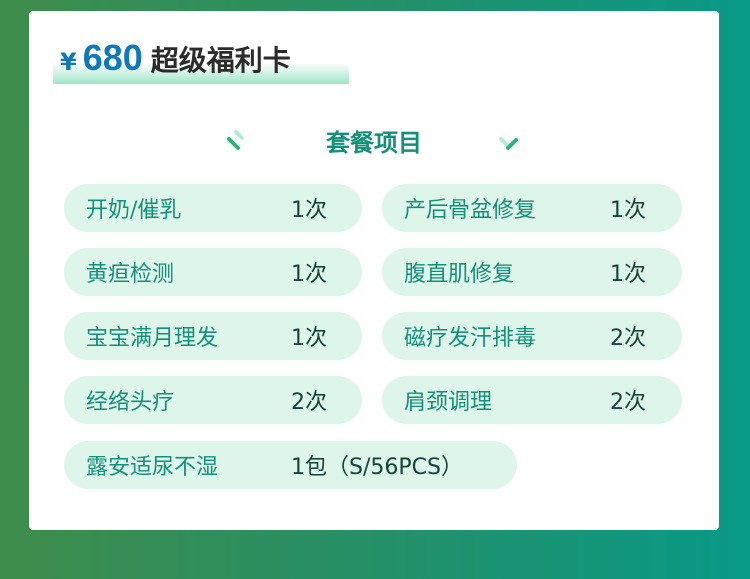 The width and height of the screenshot is (750, 579). I want to click on item-label: 磁疗发汗排毒, so click(470, 338).